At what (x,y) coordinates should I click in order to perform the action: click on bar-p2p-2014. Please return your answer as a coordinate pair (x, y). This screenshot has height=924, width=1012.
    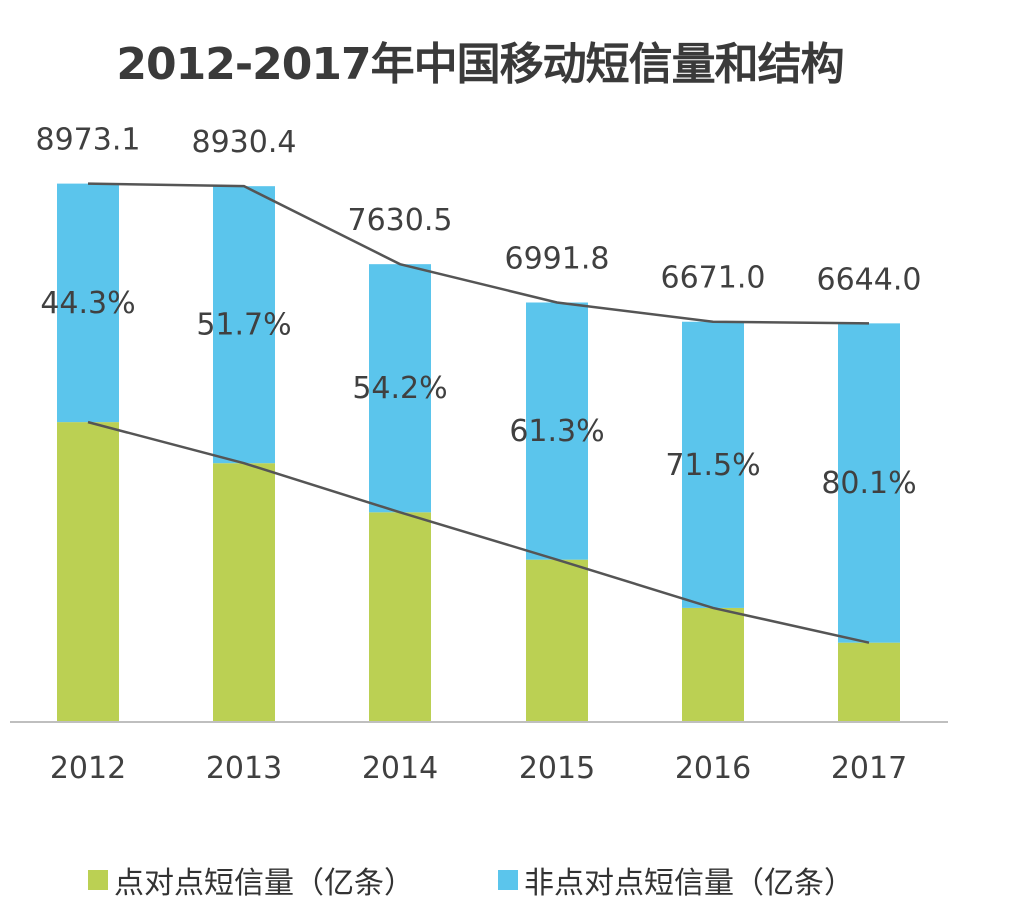
    Looking at the image, I should click on (400, 617).